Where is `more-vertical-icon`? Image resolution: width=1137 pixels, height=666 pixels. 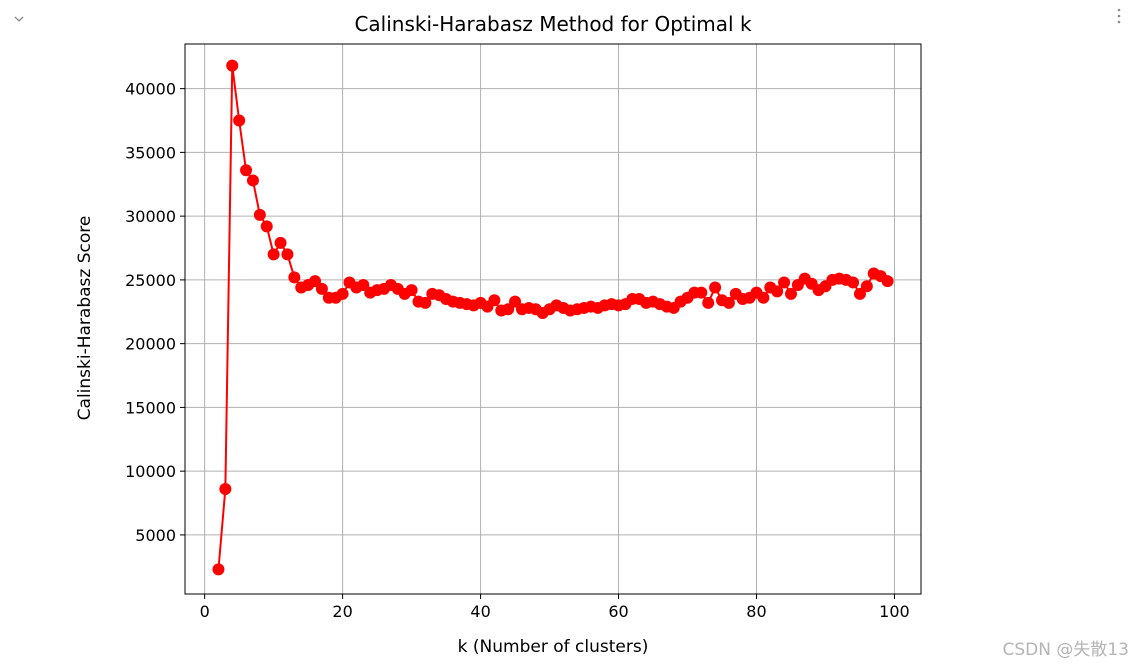 more-vertical-icon is located at coordinates (1119, 16).